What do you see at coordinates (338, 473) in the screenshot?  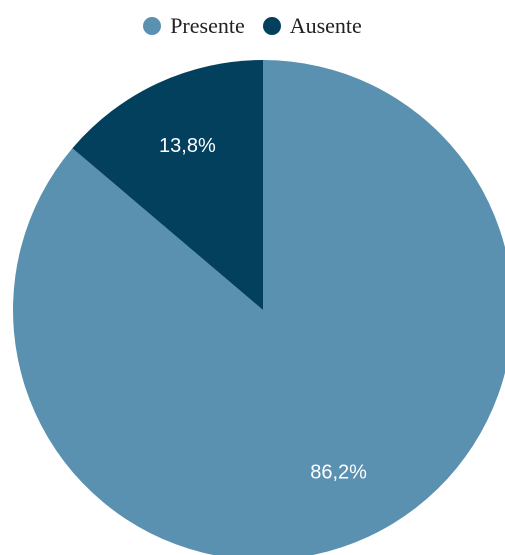 I see `slice-label-presente: 86,2%` at bounding box center [338, 473].